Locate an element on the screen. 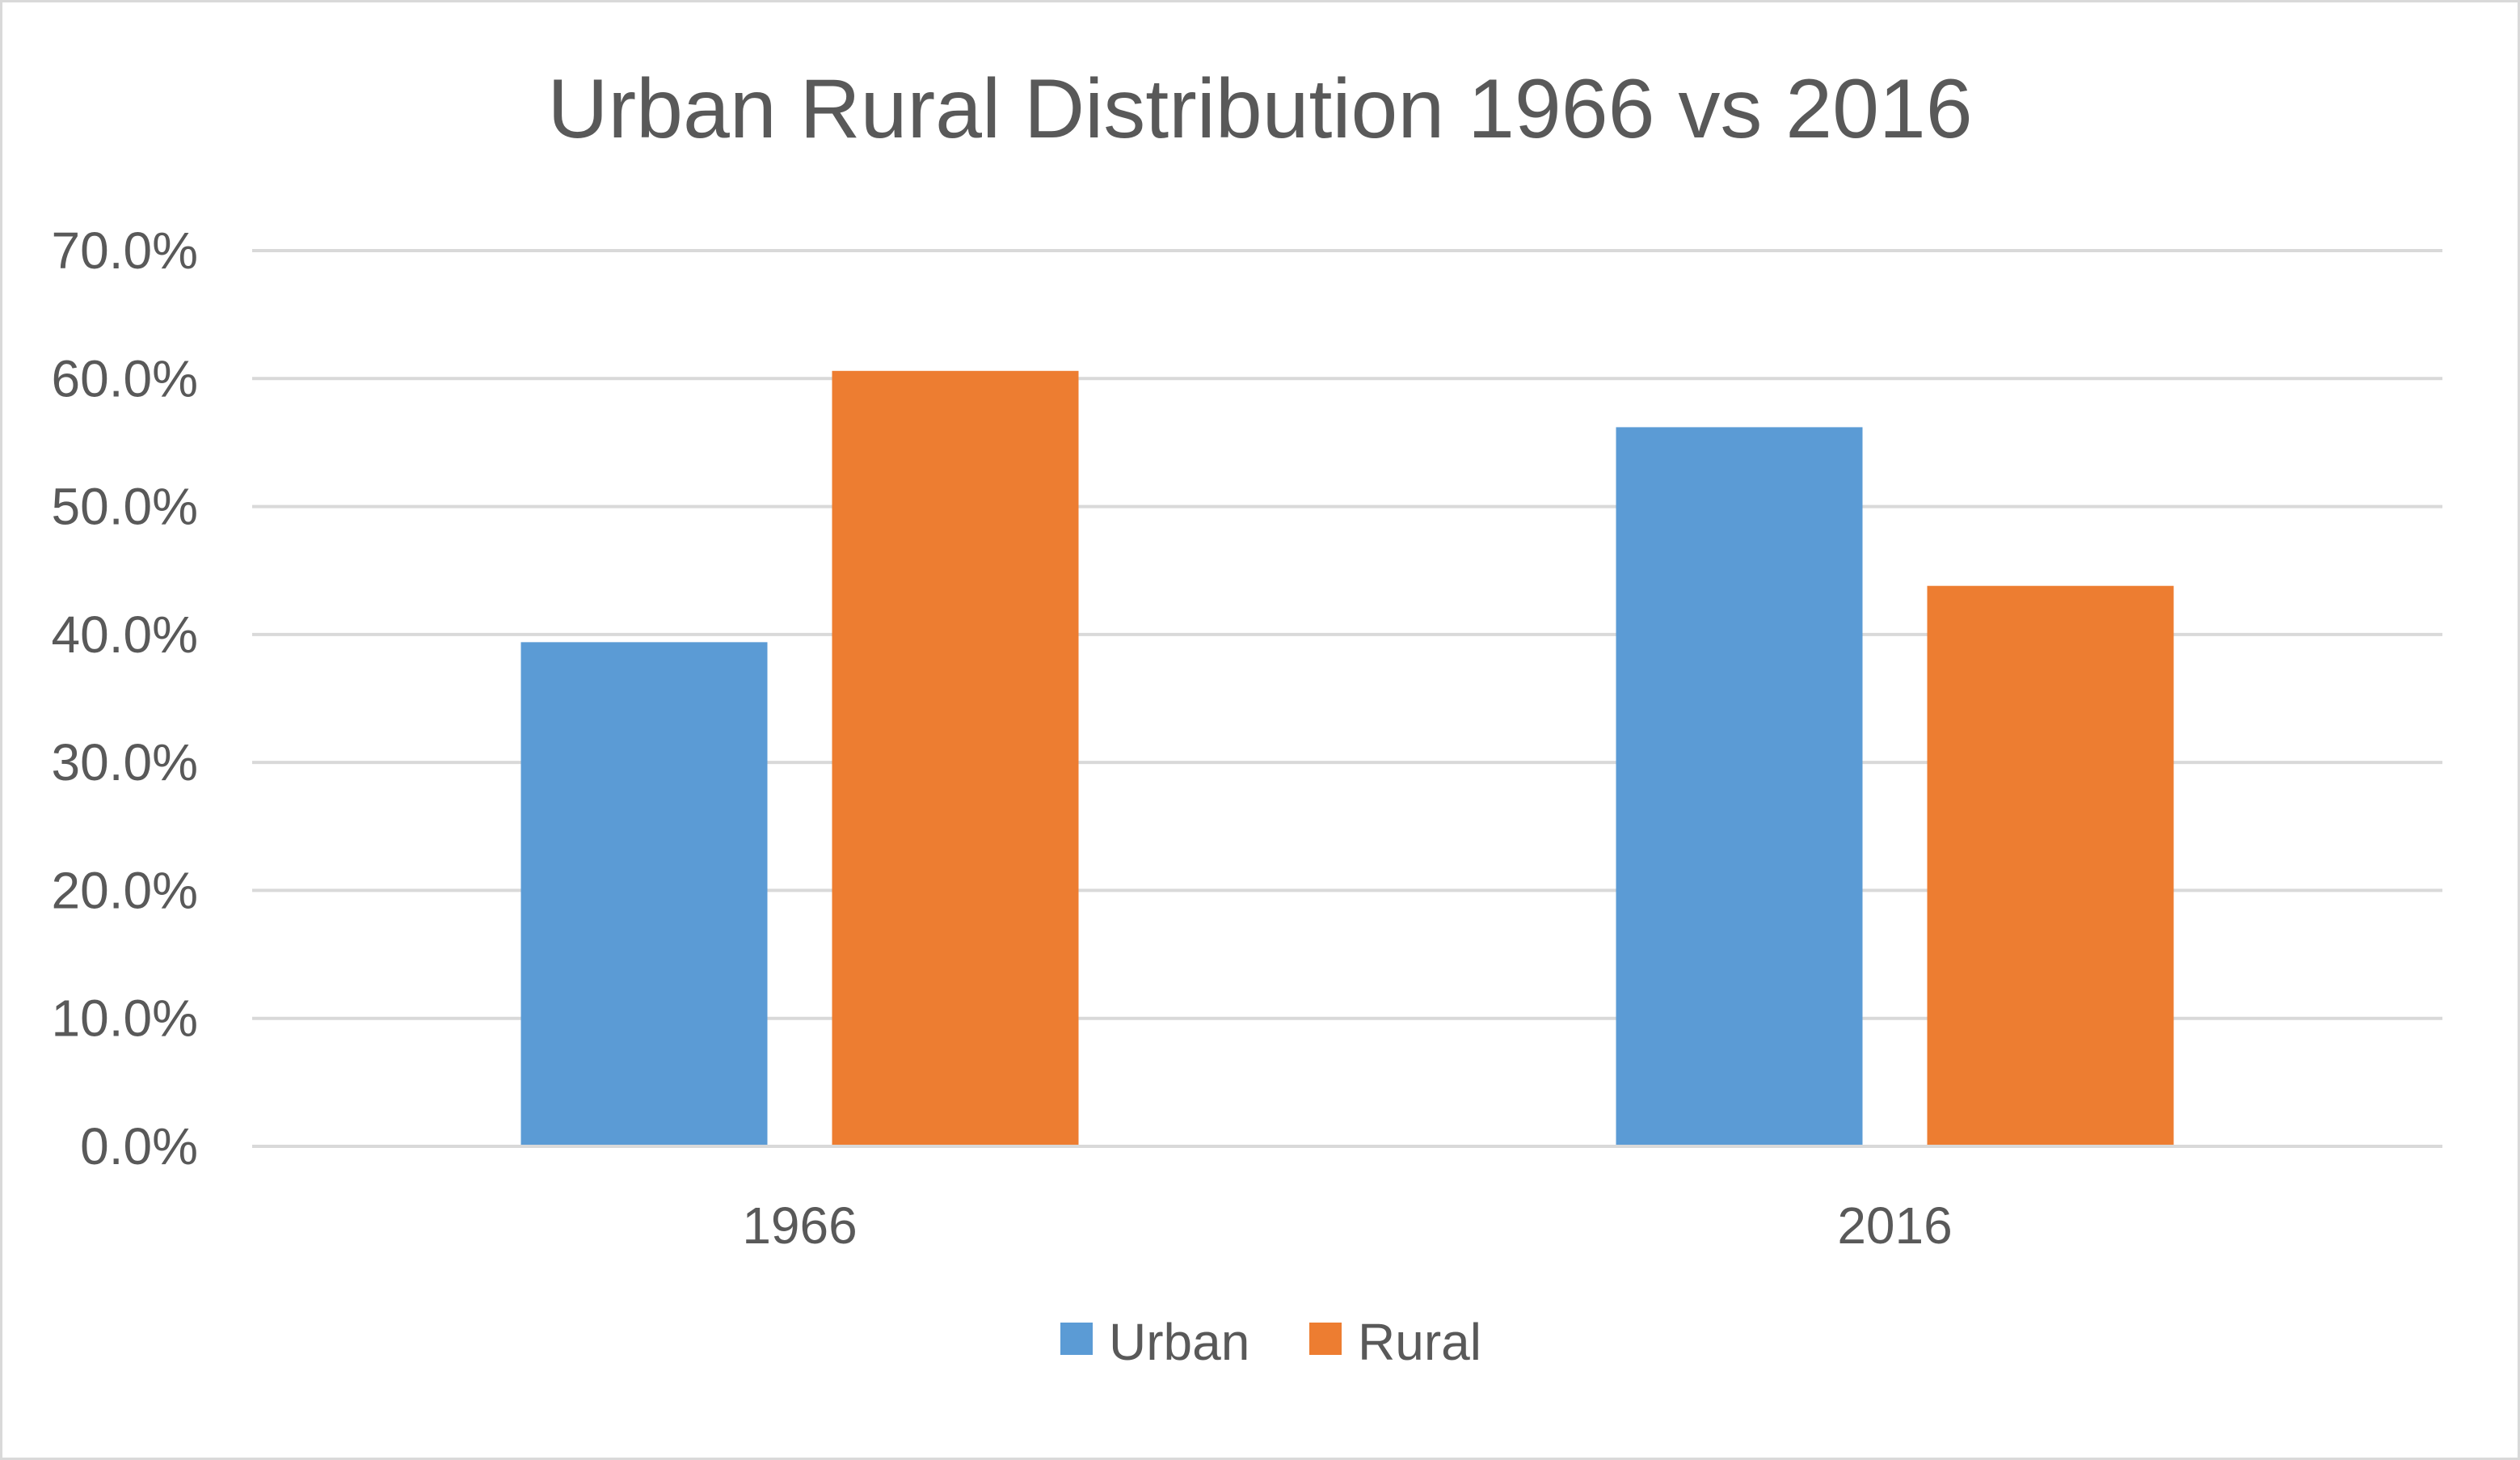 This screenshot has height=1460, width=2520. x-tick-label: 2016 is located at coordinates (1894, 1225).